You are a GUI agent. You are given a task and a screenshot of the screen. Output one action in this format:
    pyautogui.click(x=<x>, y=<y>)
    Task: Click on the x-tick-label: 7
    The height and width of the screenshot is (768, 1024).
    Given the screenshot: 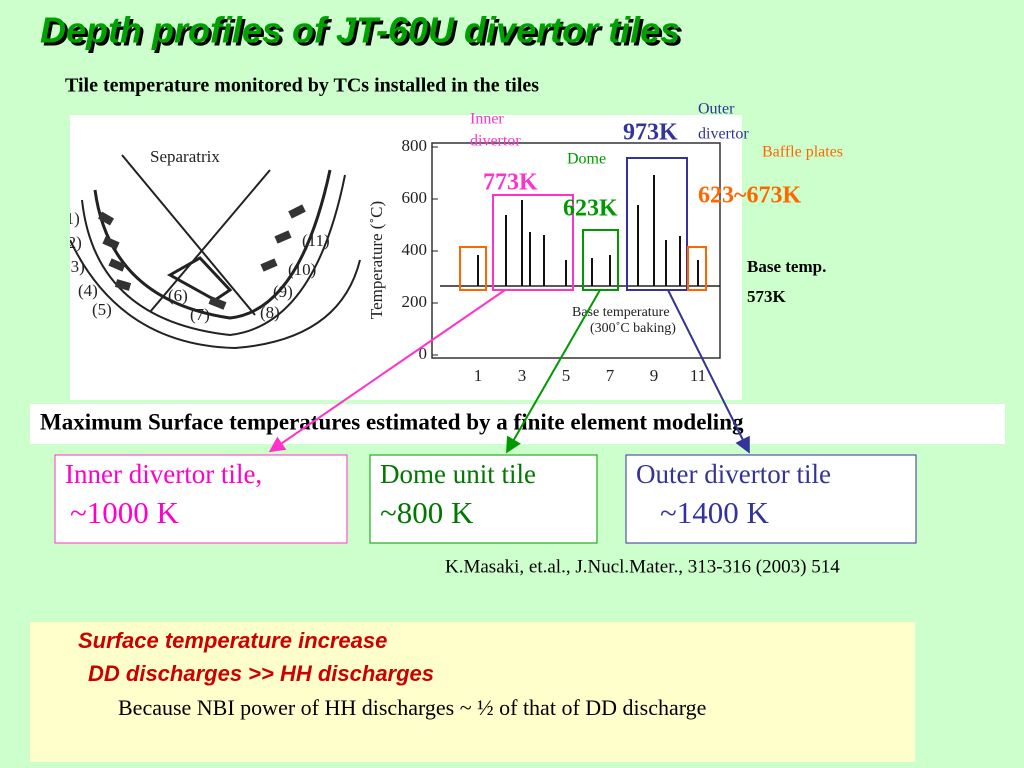 What is the action you would take?
    pyautogui.click(x=610, y=375)
    